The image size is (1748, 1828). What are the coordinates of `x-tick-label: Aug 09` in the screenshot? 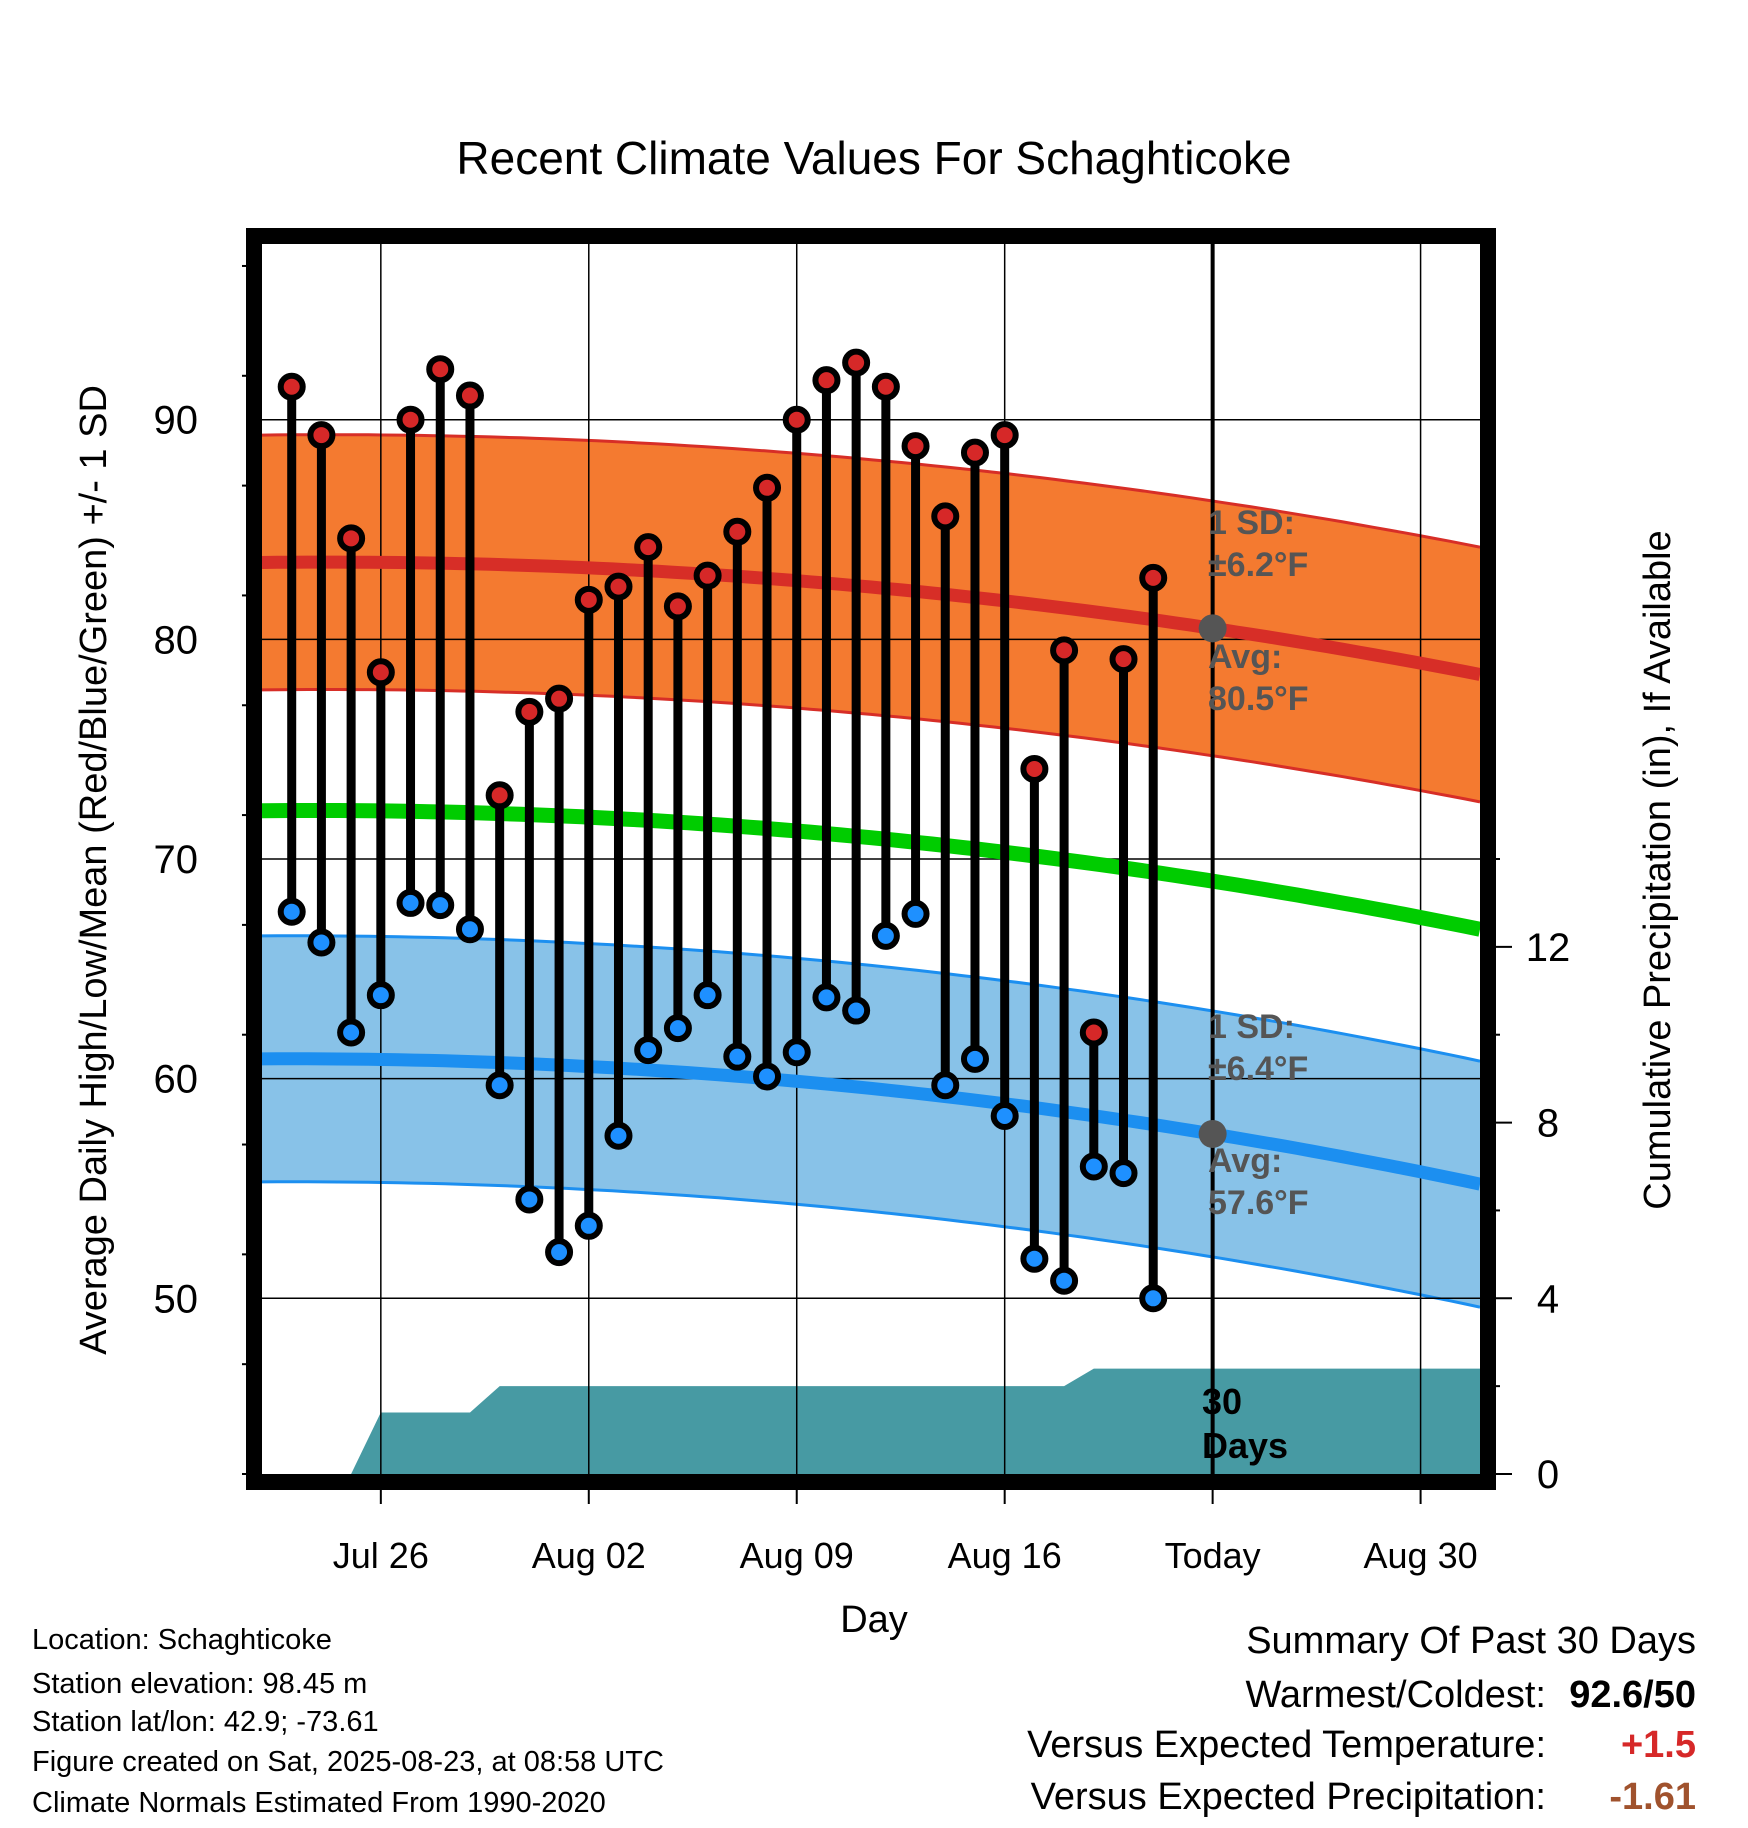 It's located at (797, 1555).